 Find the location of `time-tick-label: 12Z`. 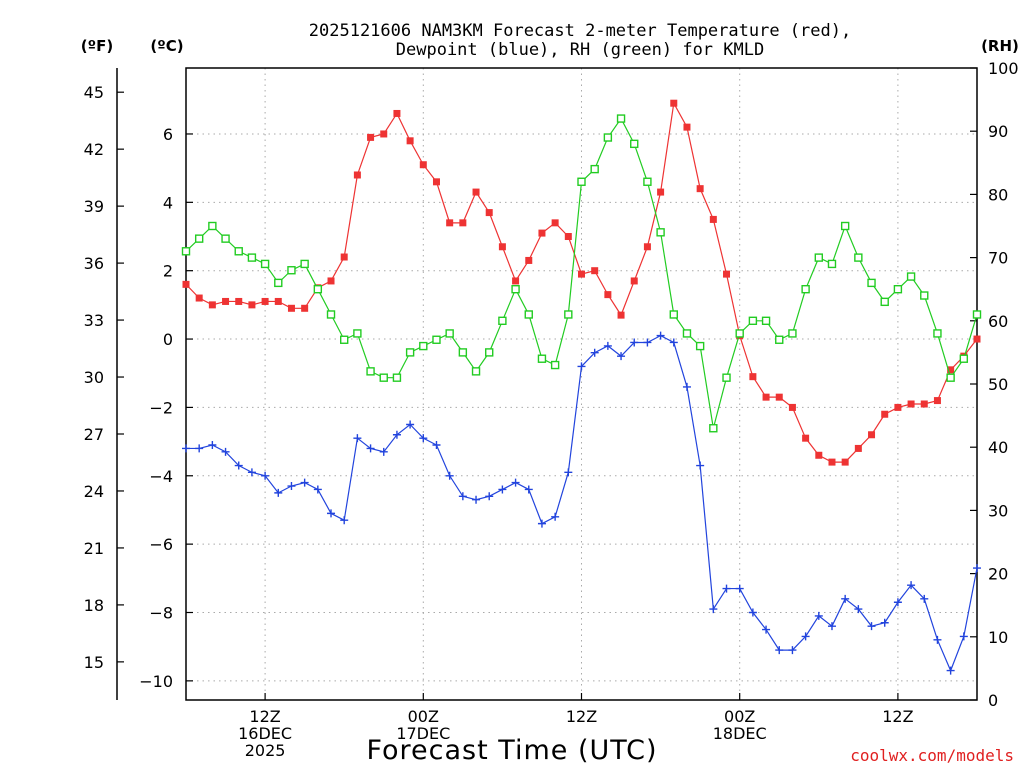

time-tick-label: 12Z is located at coordinates (264, 716).